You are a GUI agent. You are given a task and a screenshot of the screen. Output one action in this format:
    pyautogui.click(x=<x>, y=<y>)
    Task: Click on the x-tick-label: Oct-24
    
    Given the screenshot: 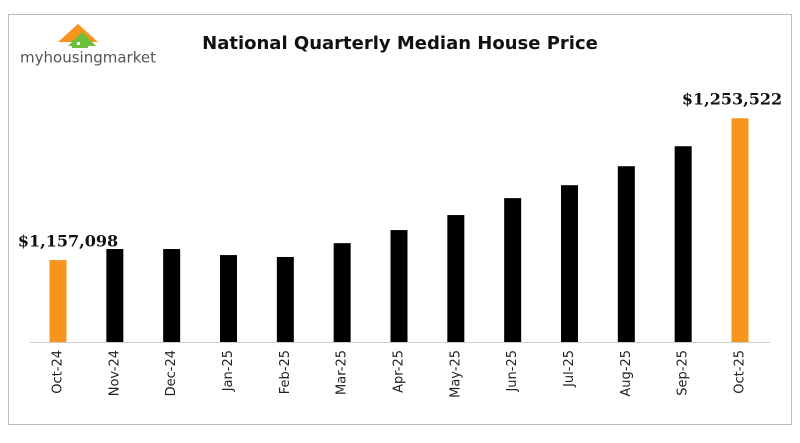 What is the action you would take?
    pyautogui.click(x=58, y=372)
    